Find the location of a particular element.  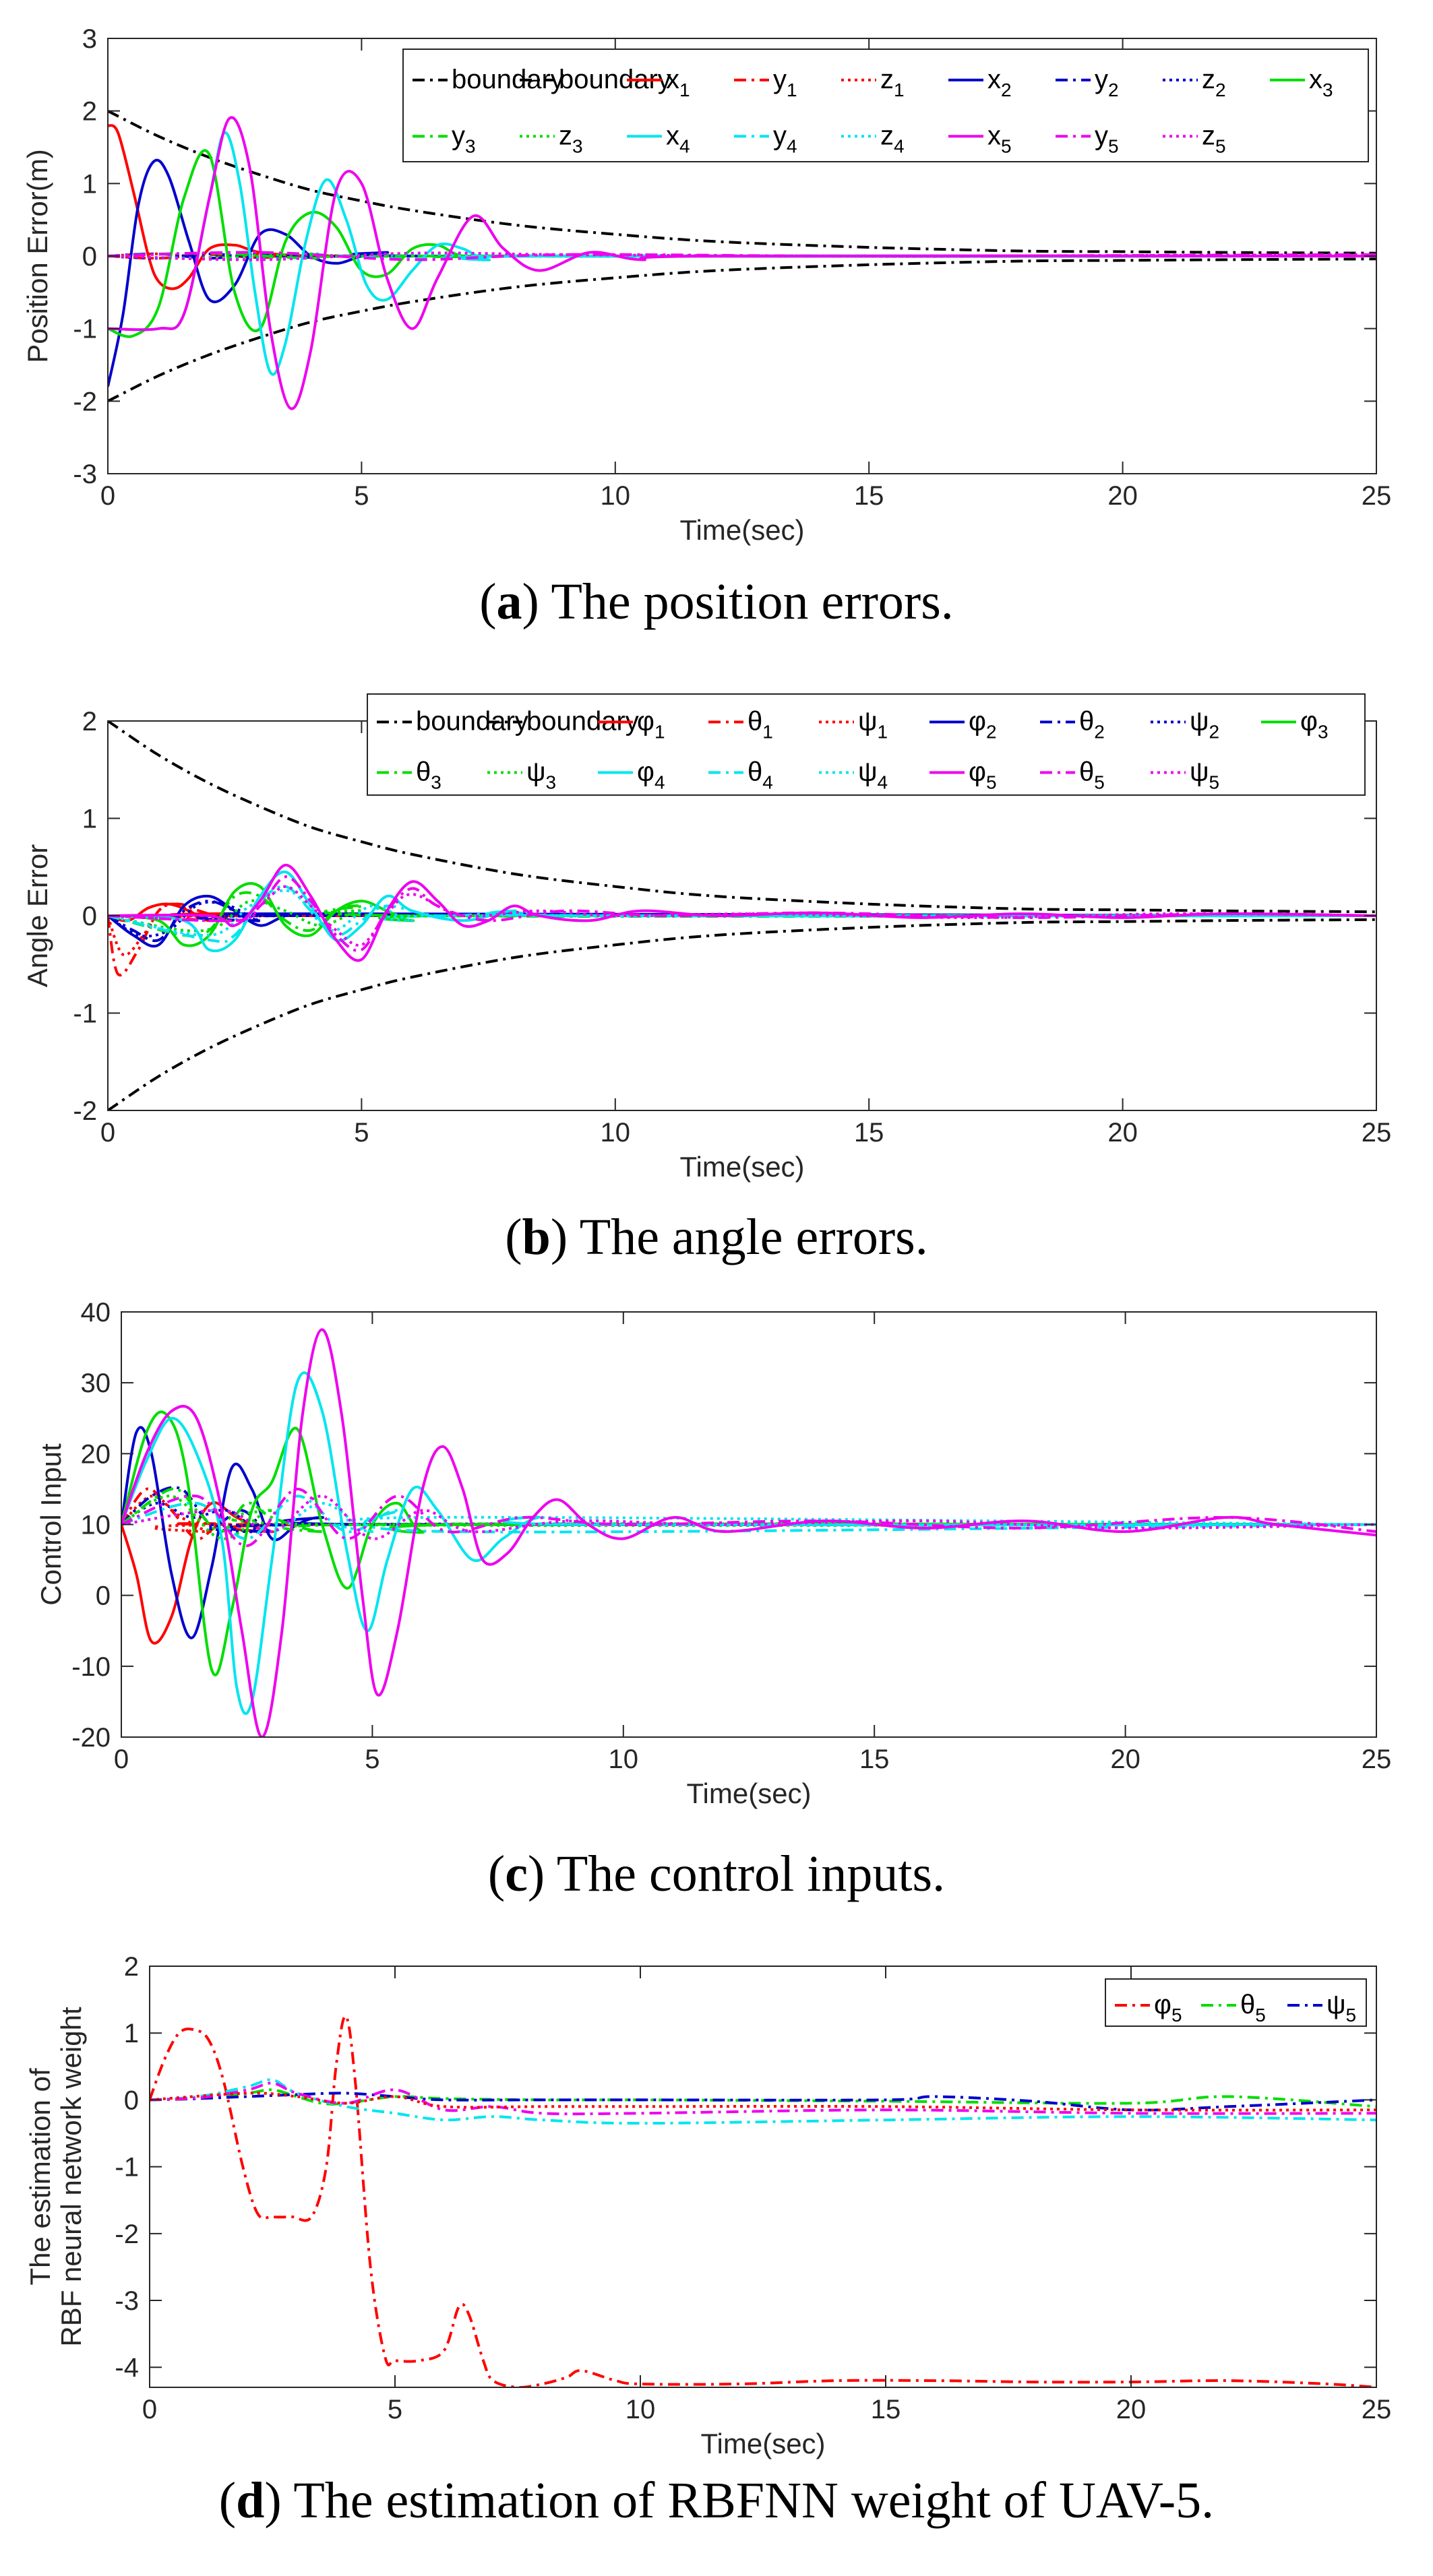

legend-label: z5 is located at coordinates (1214, 138).